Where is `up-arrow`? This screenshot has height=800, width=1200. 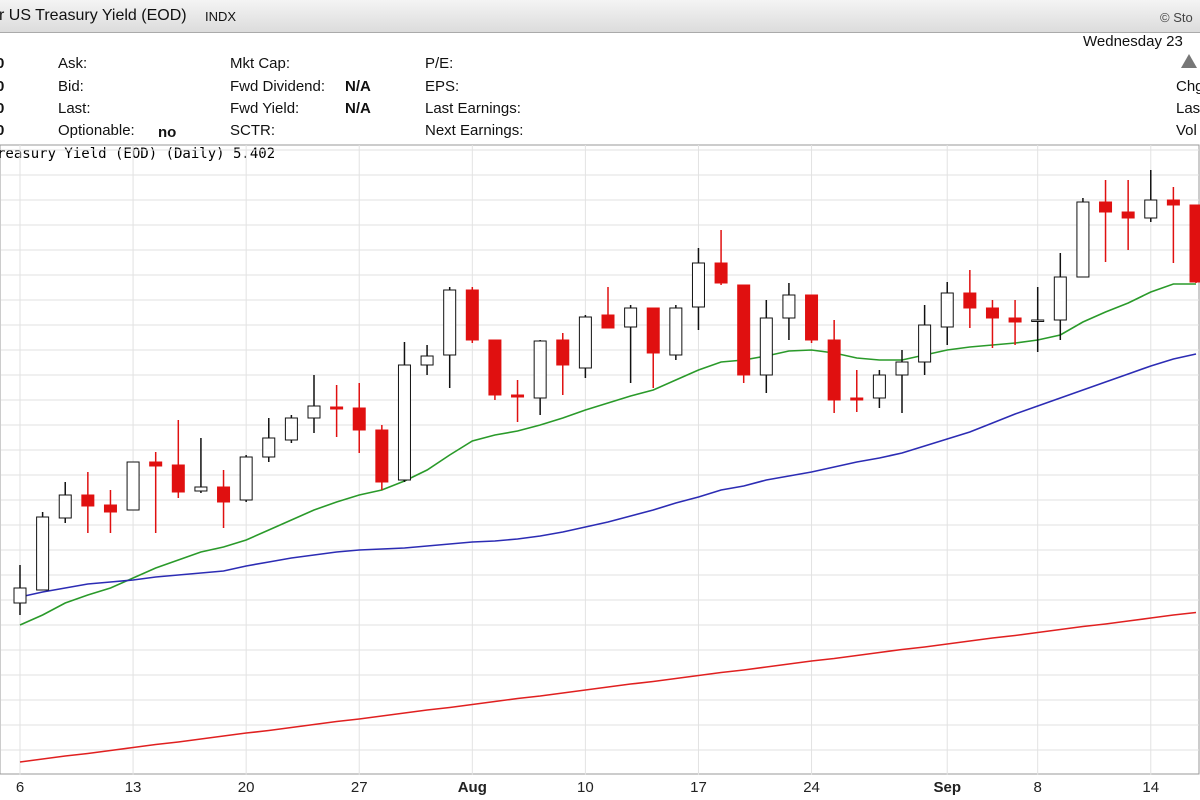 up-arrow is located at coordinates (1189, 61).